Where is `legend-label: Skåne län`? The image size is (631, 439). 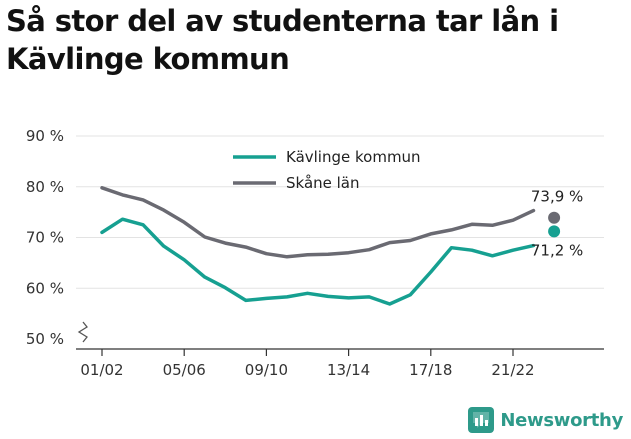
legend-label: Skåne län is located at coordinates (323, 183).